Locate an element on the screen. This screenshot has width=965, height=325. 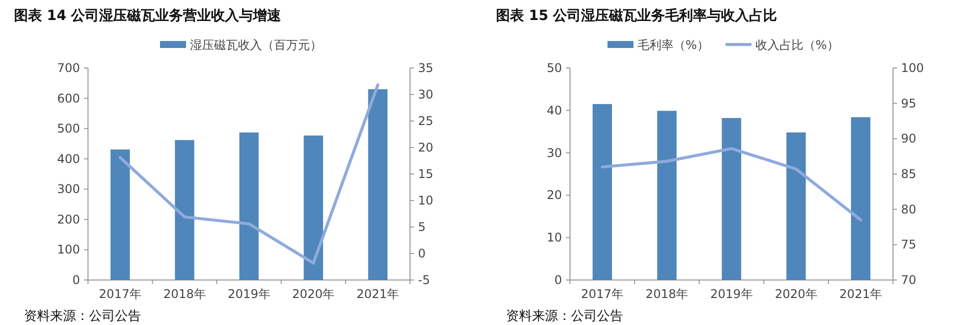
y-tick-label: 600 is located at coordinates (68, 98).